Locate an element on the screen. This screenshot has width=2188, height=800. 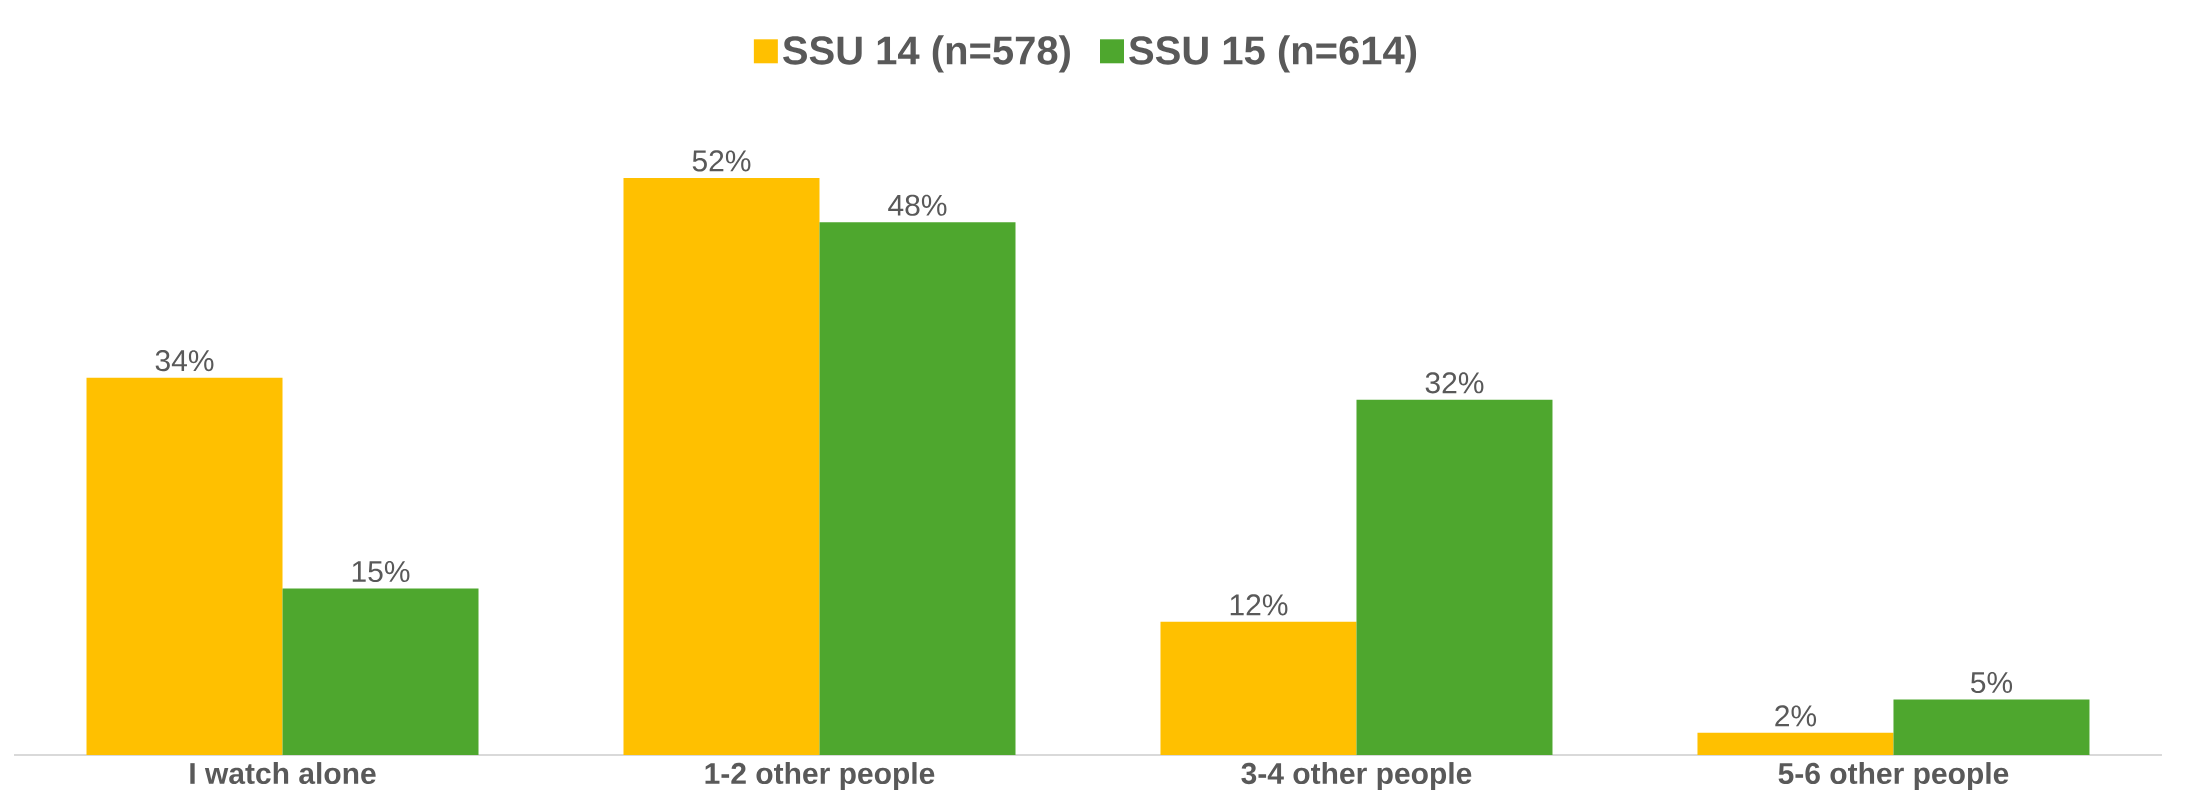
legend-label: SSU 15 (n=614) is located at coordinates (1273, 54).